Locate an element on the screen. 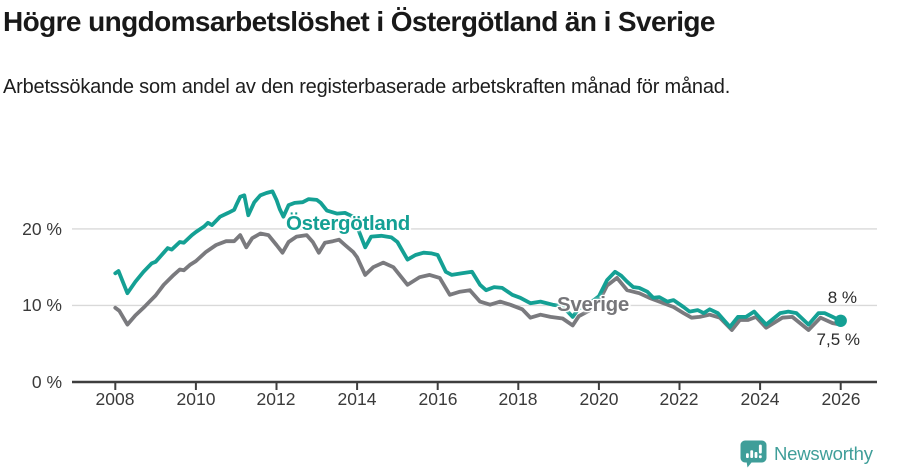 The image size is (900, 474). newsworthy-logo-icon is located at coordinates (753, 454).